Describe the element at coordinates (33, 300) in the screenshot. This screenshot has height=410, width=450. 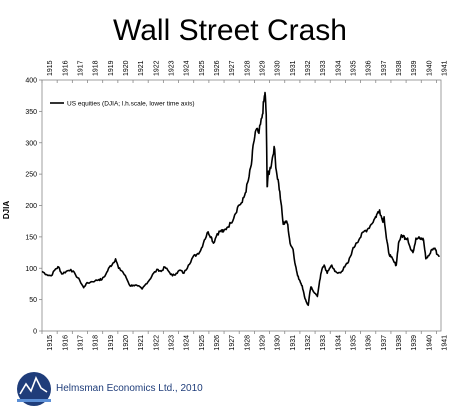
I see `y-tick-label: 50` at that location.